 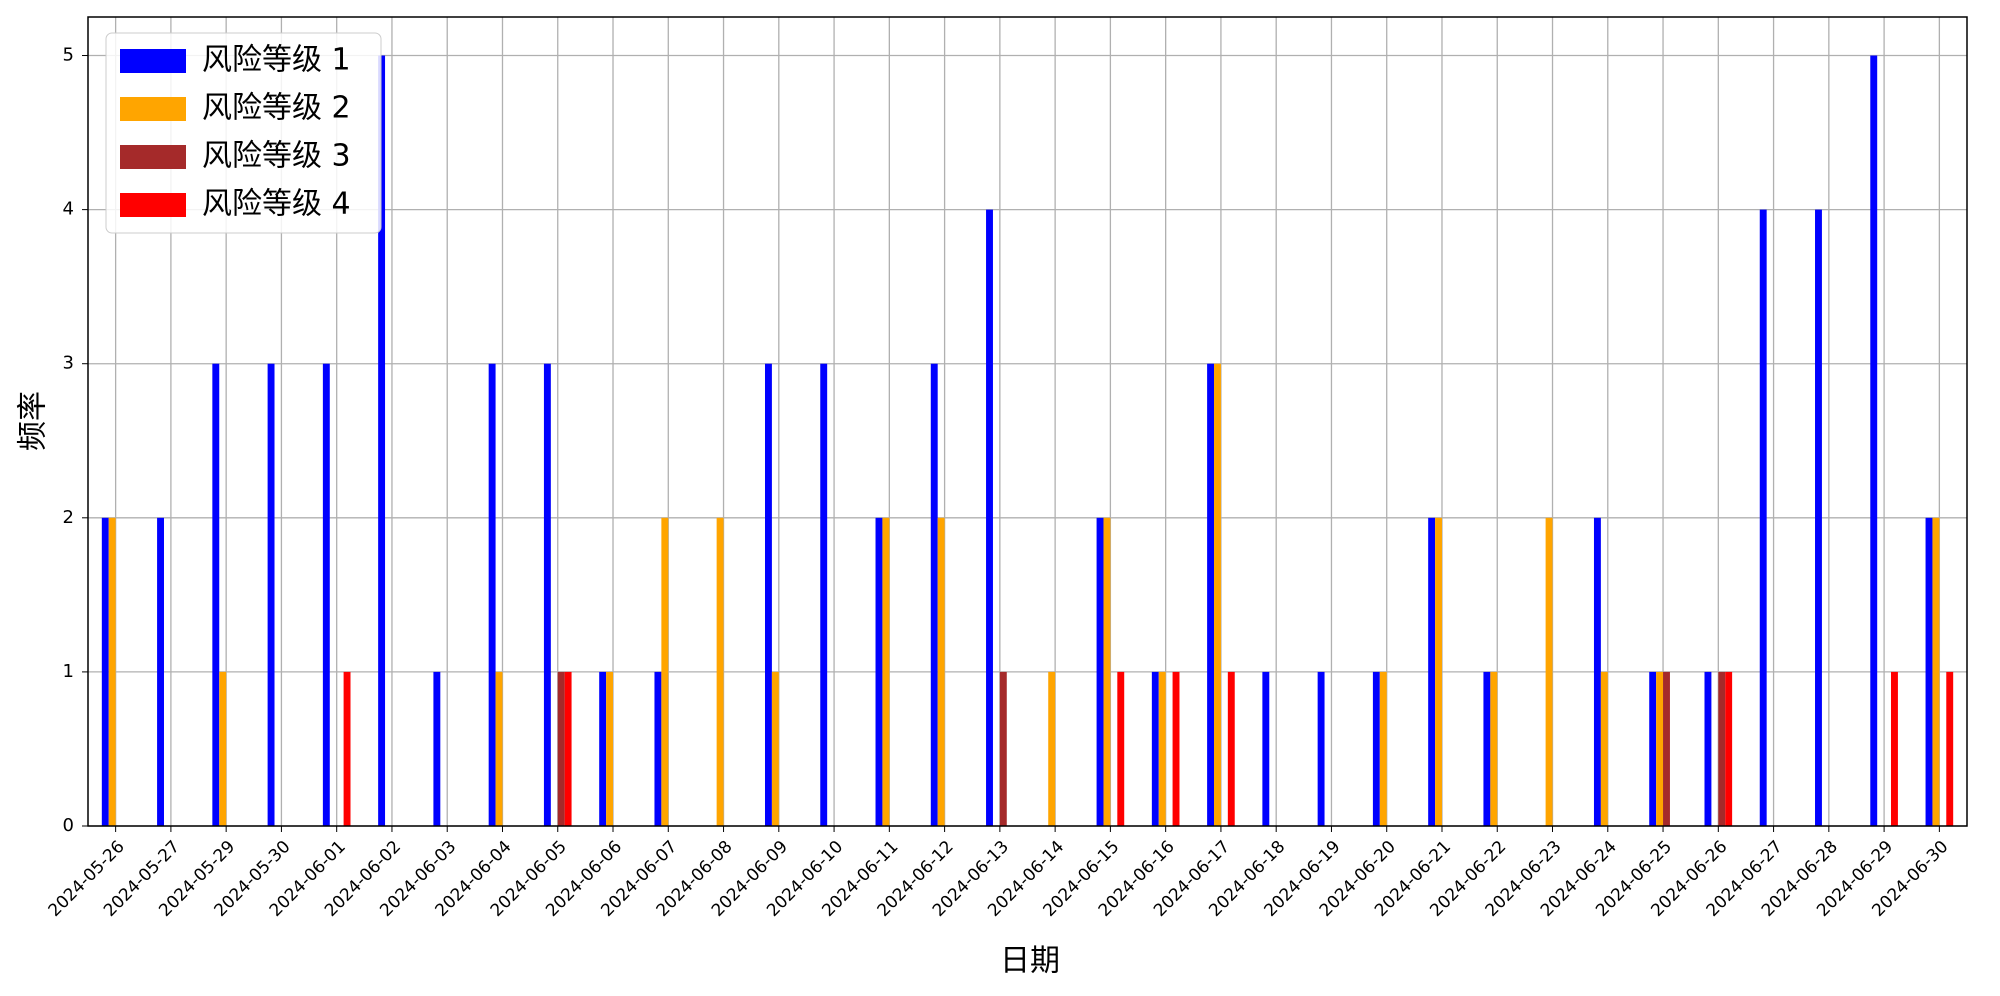 I want to click on legend-label: 风险等级 3, so click(x=276, y=156).